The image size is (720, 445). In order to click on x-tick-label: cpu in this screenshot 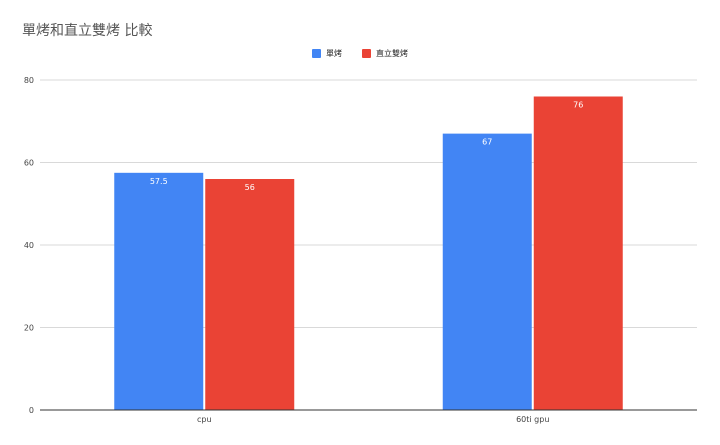, I will do `click(204, 419)`.